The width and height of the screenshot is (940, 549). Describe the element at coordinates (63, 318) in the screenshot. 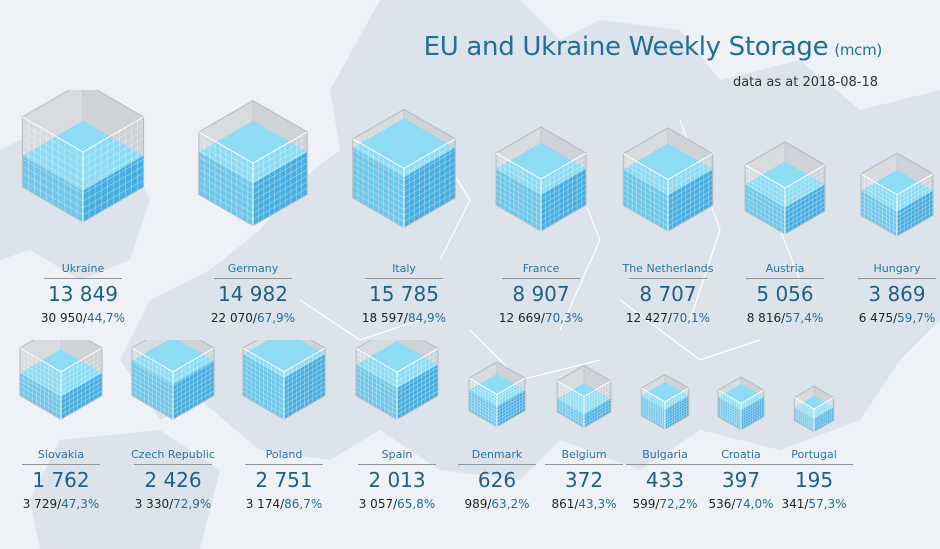

I see `capacity-value: 30 950/` at that location.